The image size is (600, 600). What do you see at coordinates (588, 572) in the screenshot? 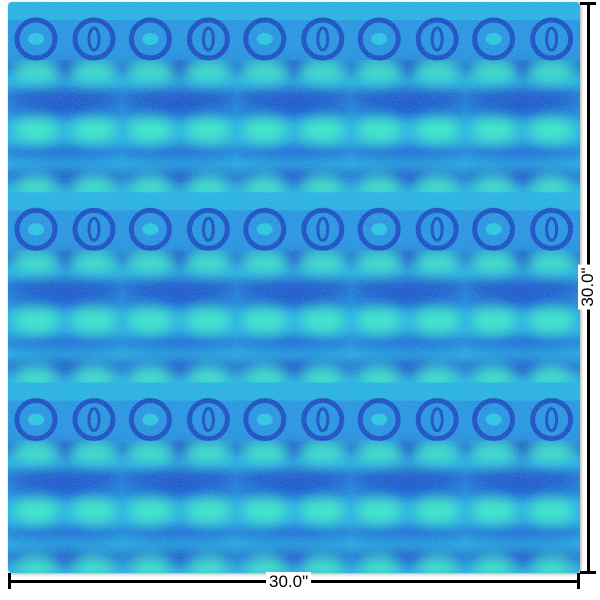
I see `height-dimension-cap-bottom` at bounding box center [588, 572].